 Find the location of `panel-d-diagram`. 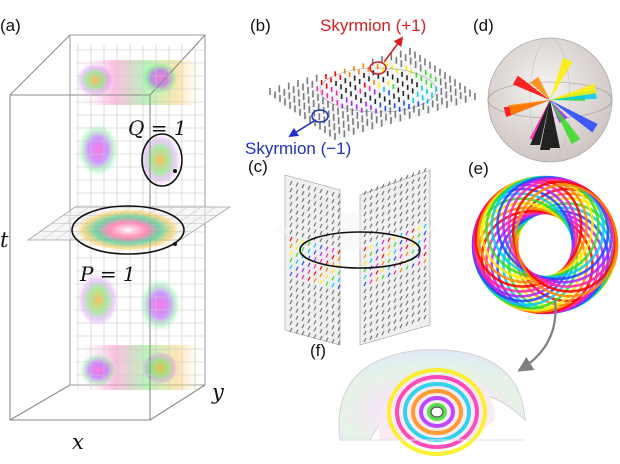

panel-d-diagram is located at coordinates (550, 100).